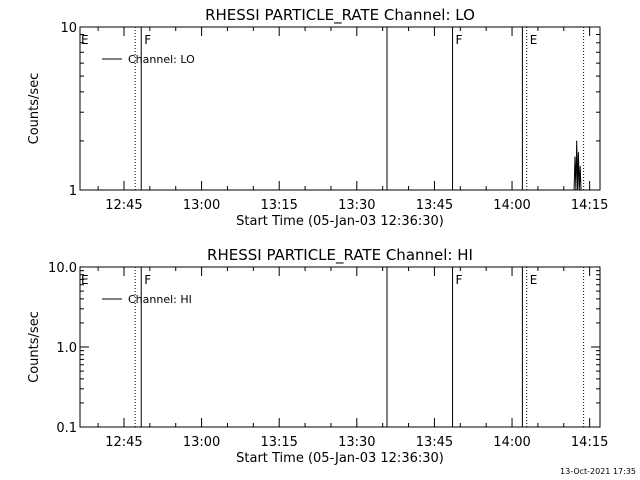 The image size is (640, 480). What do you see at coordinates (160, 299) in the screenshot?
I see `legend-entry-label: Channel: HI` at bounding box center [160, 299].